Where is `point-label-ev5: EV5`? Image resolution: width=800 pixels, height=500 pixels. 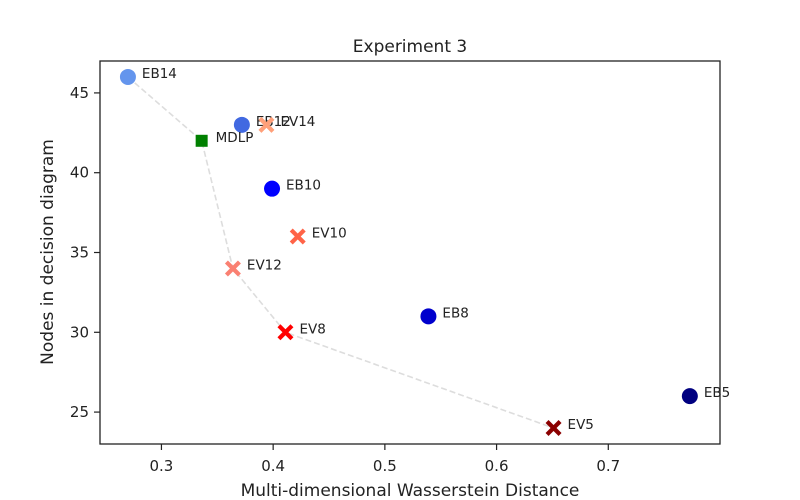
point-label-ev5: EV5 is located at coordinates (581, 425).